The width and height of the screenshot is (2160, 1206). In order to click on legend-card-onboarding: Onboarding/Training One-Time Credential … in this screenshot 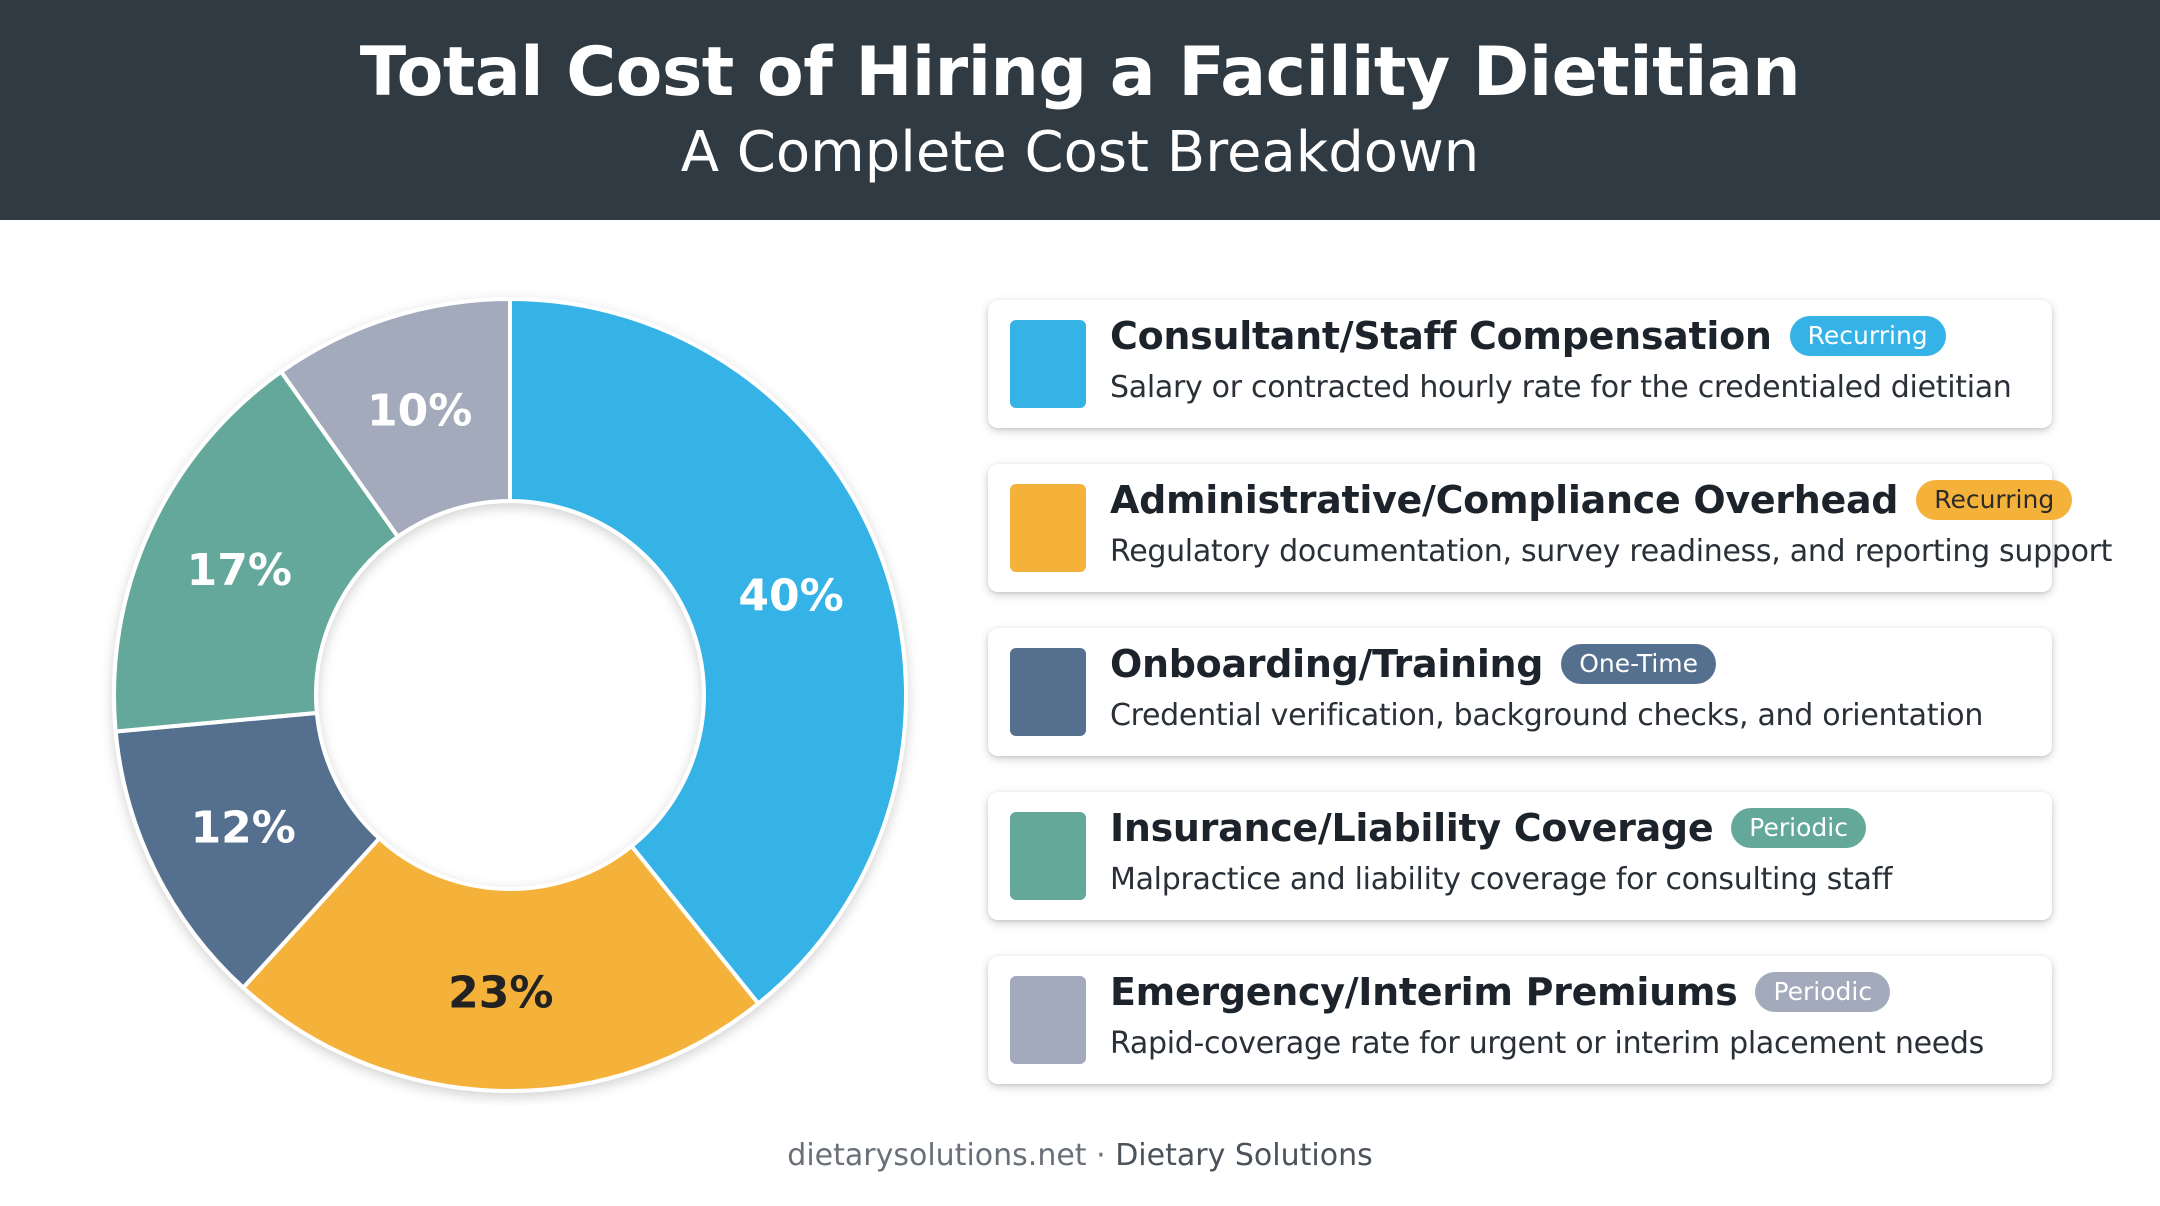, I will do `click(1520, 692)`.